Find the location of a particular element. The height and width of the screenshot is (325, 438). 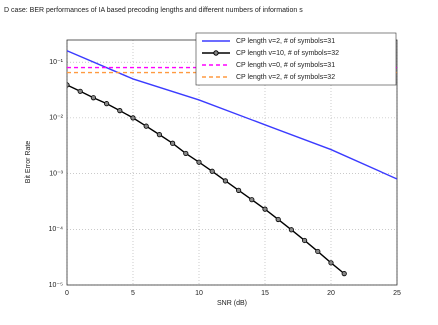

legend-marker is located at coordinates (216, 53).